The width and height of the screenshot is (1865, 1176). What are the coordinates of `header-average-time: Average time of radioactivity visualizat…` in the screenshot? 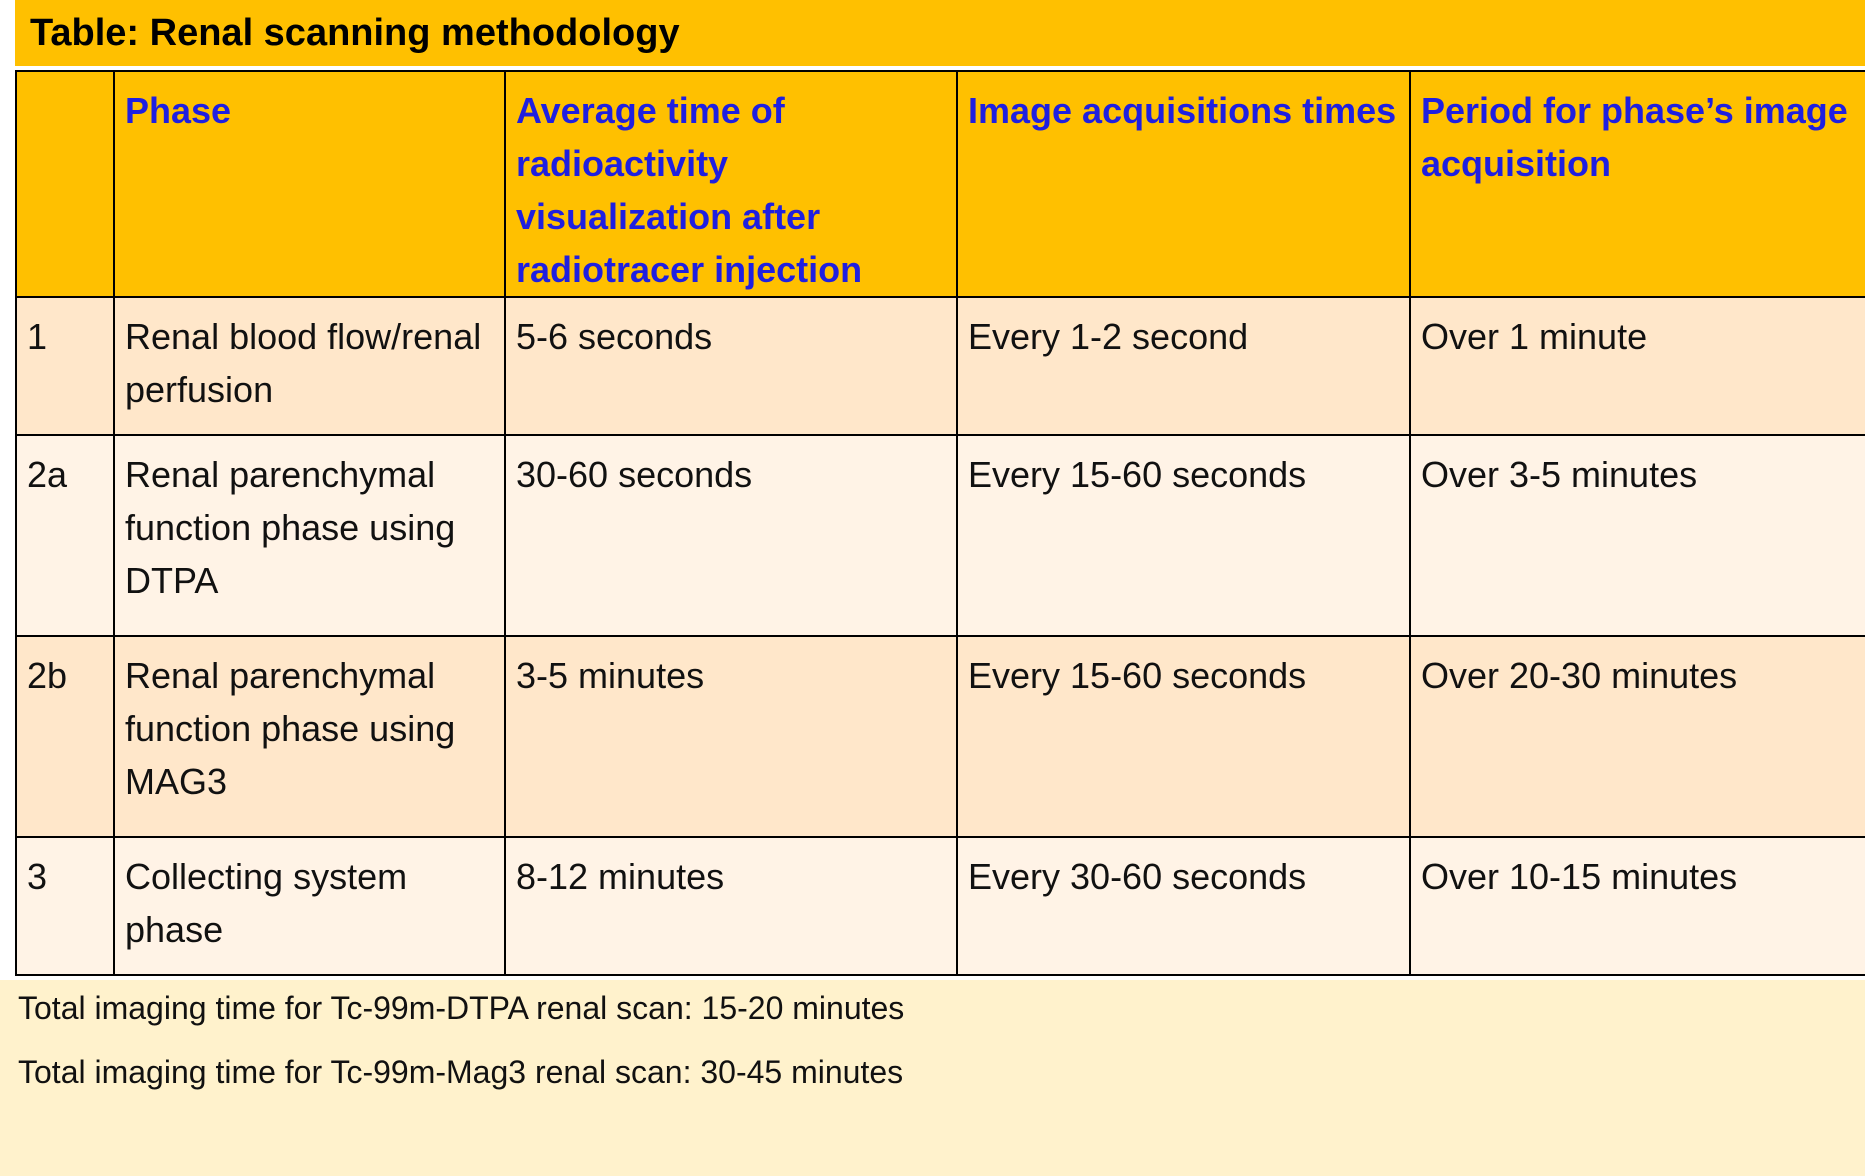 It's located at (731, 184).